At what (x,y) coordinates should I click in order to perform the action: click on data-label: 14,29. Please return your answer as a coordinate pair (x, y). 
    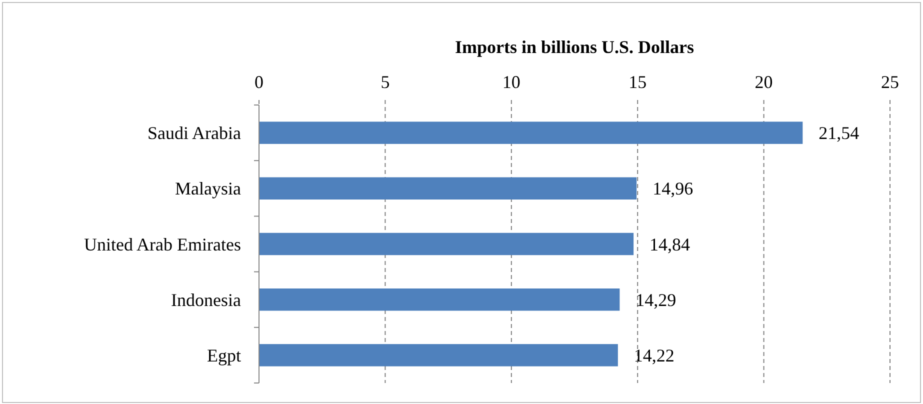
    Looking at the image, I should click on (656, 300).